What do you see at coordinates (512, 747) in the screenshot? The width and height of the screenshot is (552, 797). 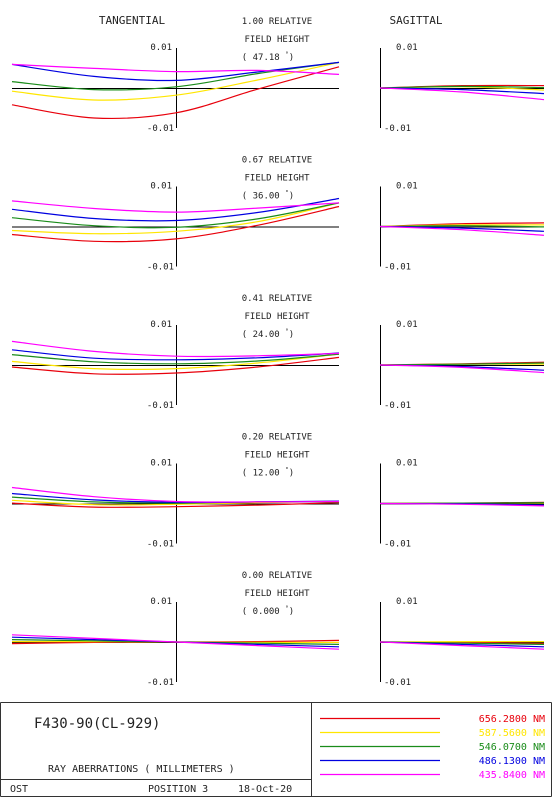 I see `legend-label: 546.0700 NM` at bounding box center [512, 747].